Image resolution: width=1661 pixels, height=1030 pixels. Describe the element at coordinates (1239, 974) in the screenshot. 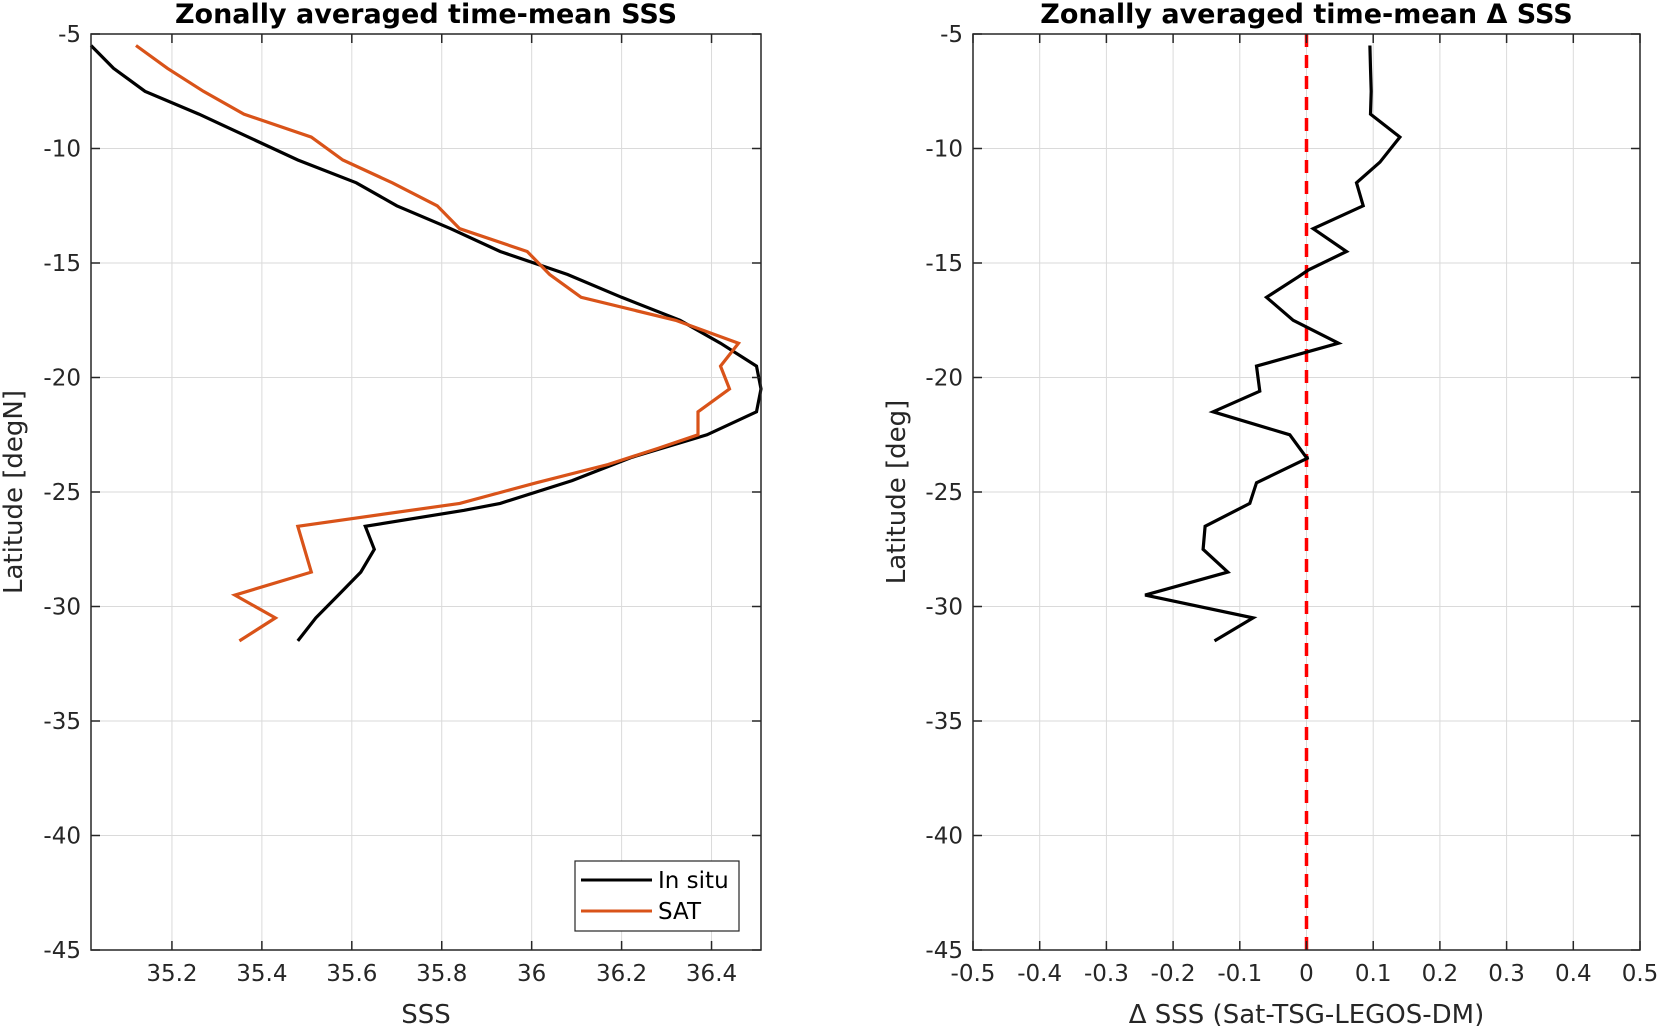

I see `x-tick-label: -0.1` at that location.